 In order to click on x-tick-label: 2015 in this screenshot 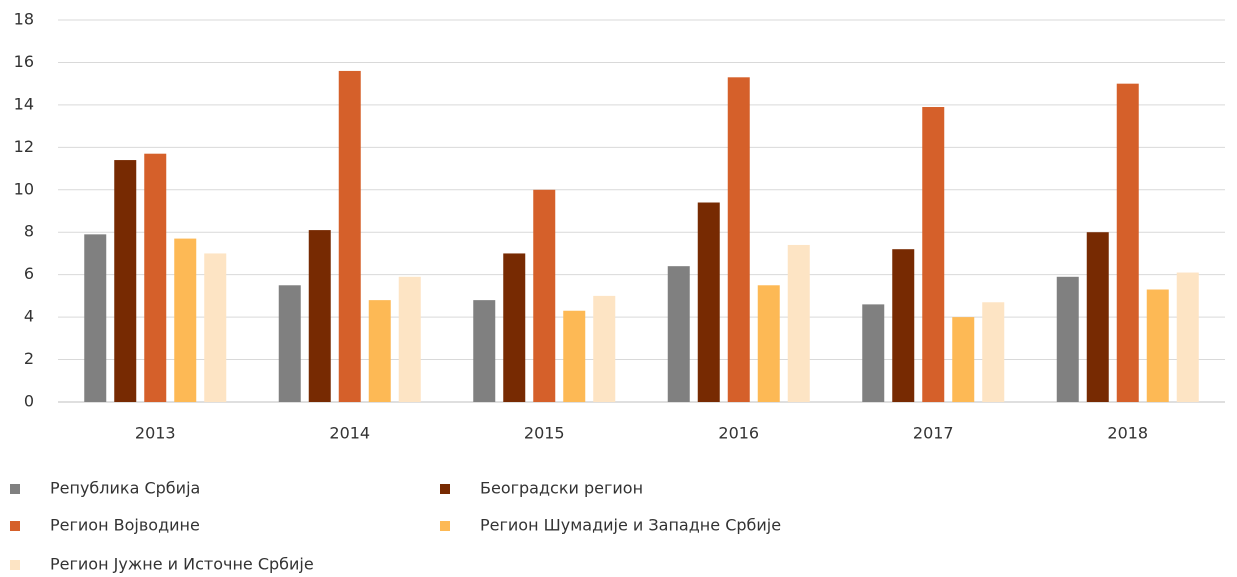, I will do `click(544, 433)`.